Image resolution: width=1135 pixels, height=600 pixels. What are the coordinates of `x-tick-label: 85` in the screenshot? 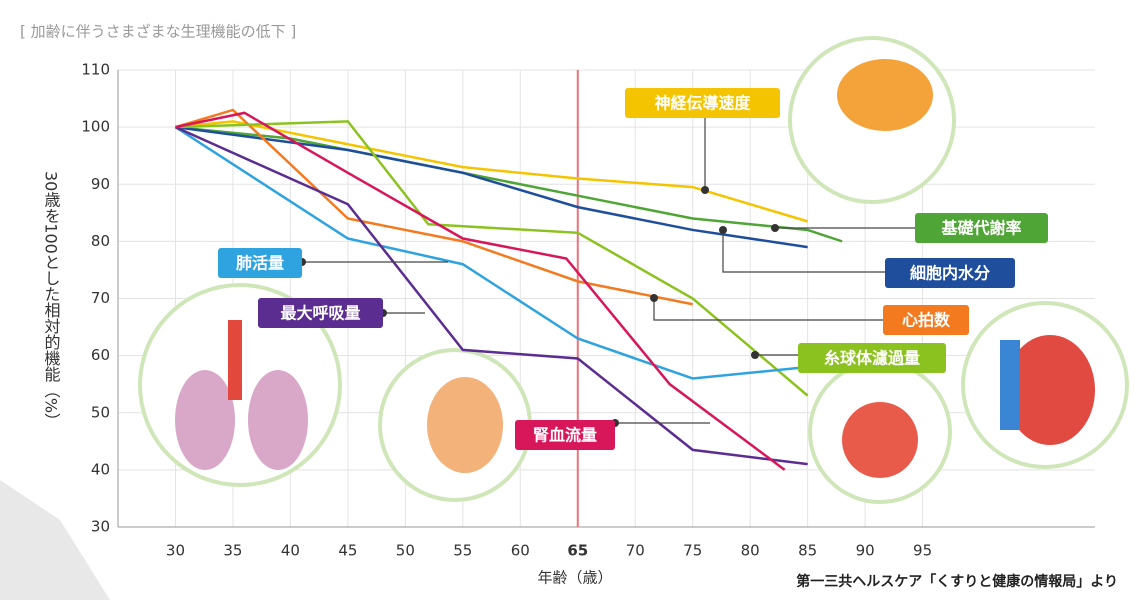 It's located at (807, 551).